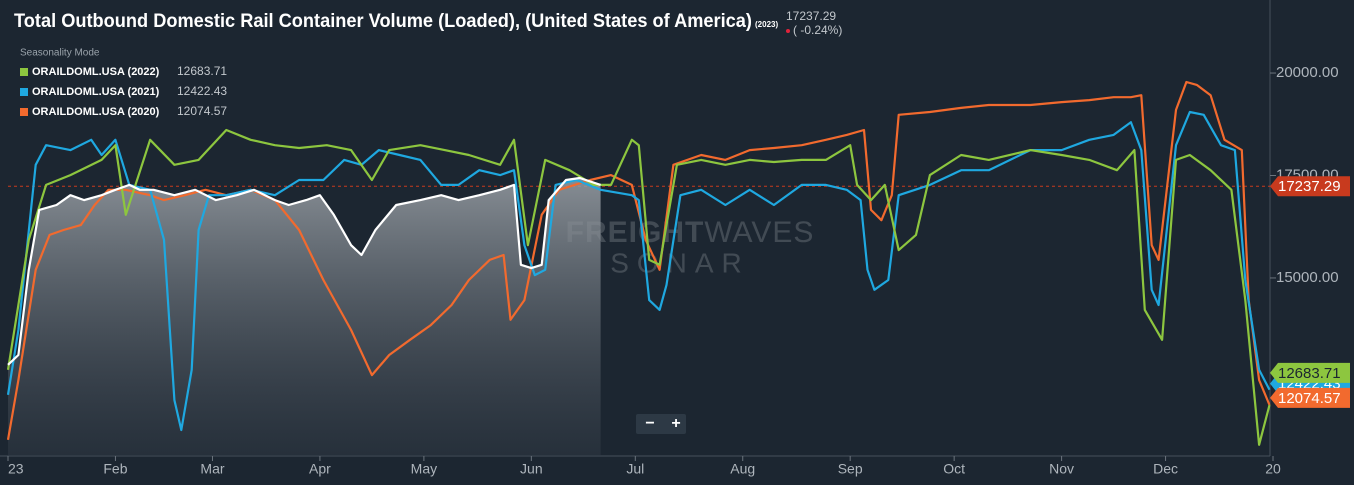 This screenshot has width=1354, height=485. Describe the element at coordinates (202, 71) in the screenshot. I see `legend-value: 12683.71` at that location.